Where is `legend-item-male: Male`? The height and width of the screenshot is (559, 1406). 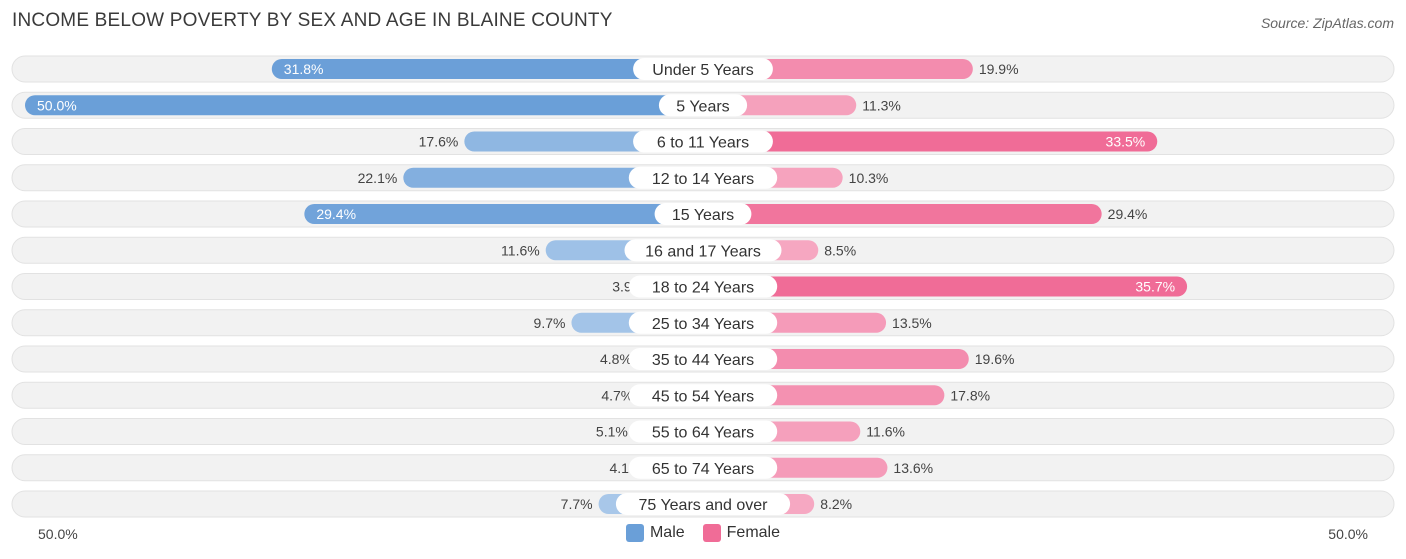 legend-item-male: Male is located at coordinates (655, 533).